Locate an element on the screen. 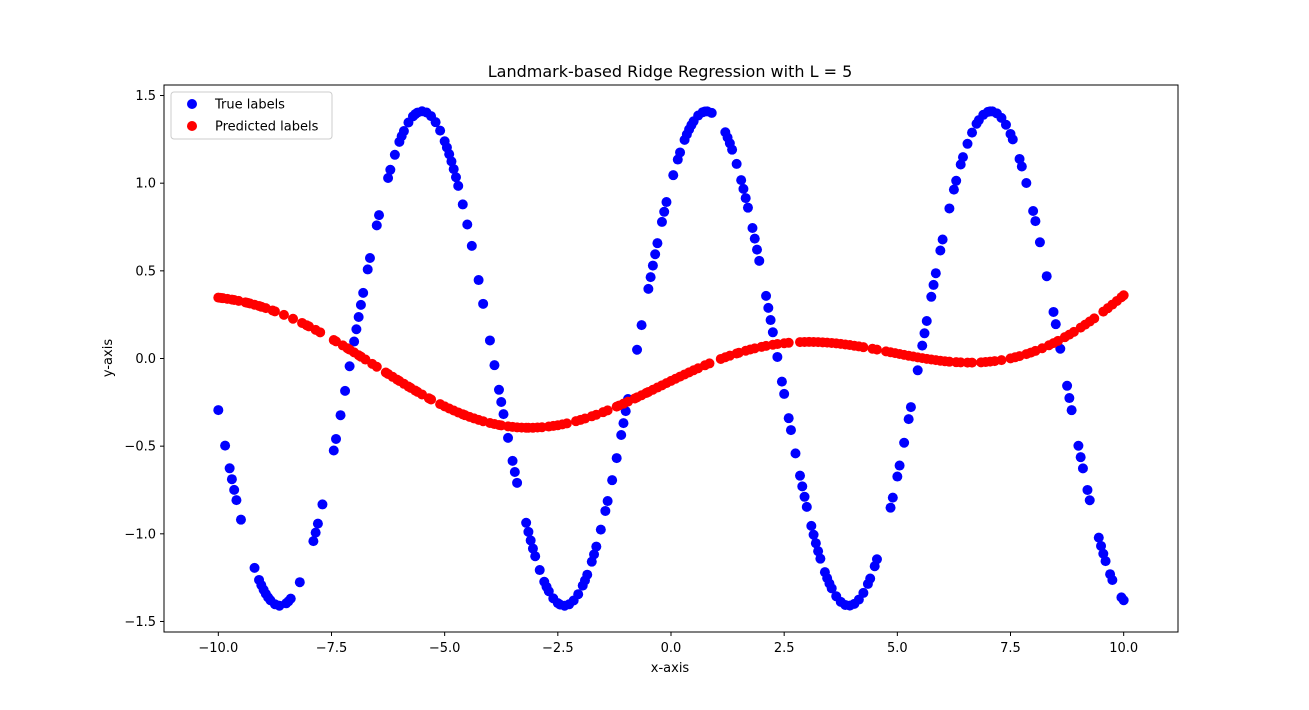 The image size is (1309, 710). x-tick-label: 7.5 is located at coordinates (1010, 648).